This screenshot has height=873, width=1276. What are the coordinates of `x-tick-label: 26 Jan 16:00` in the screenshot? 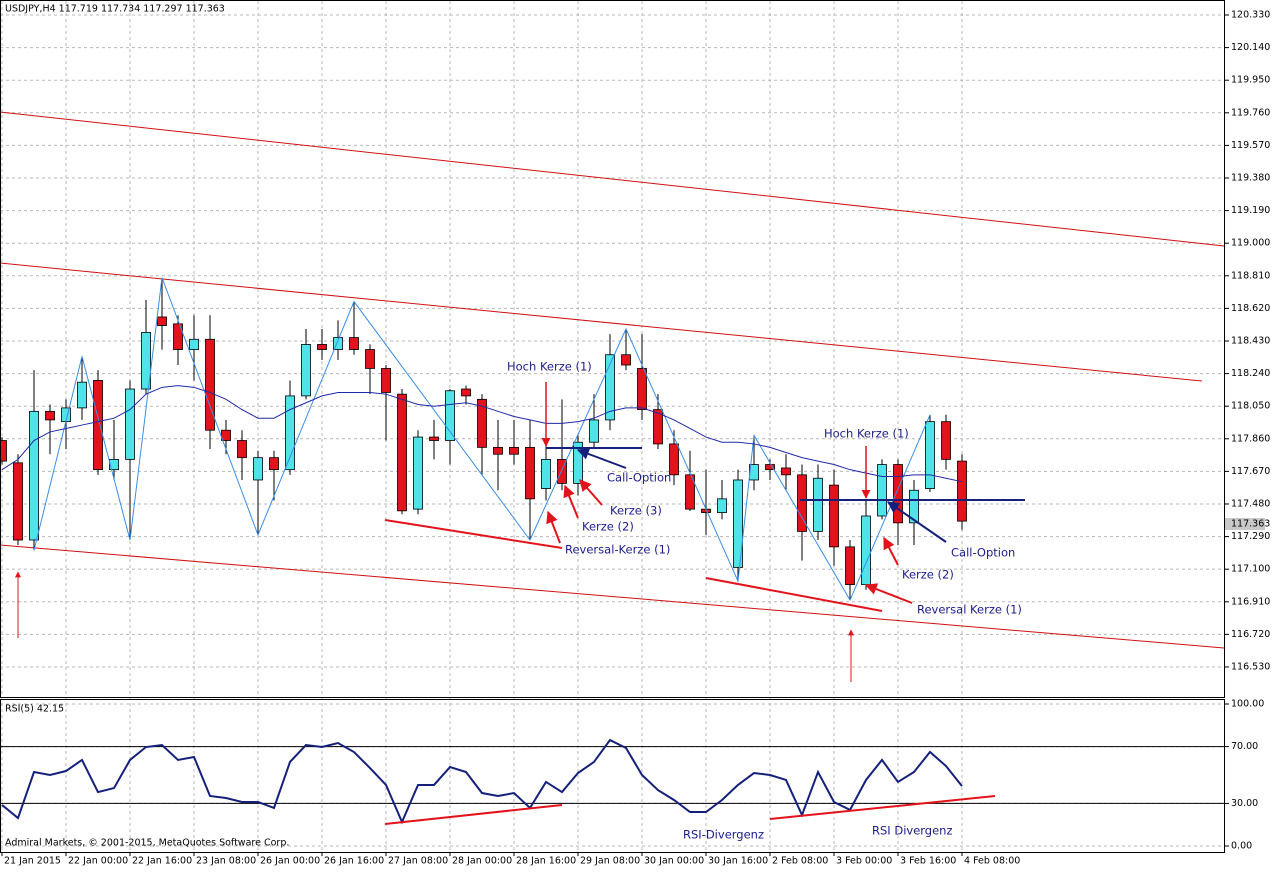 It's located at (354, 861).